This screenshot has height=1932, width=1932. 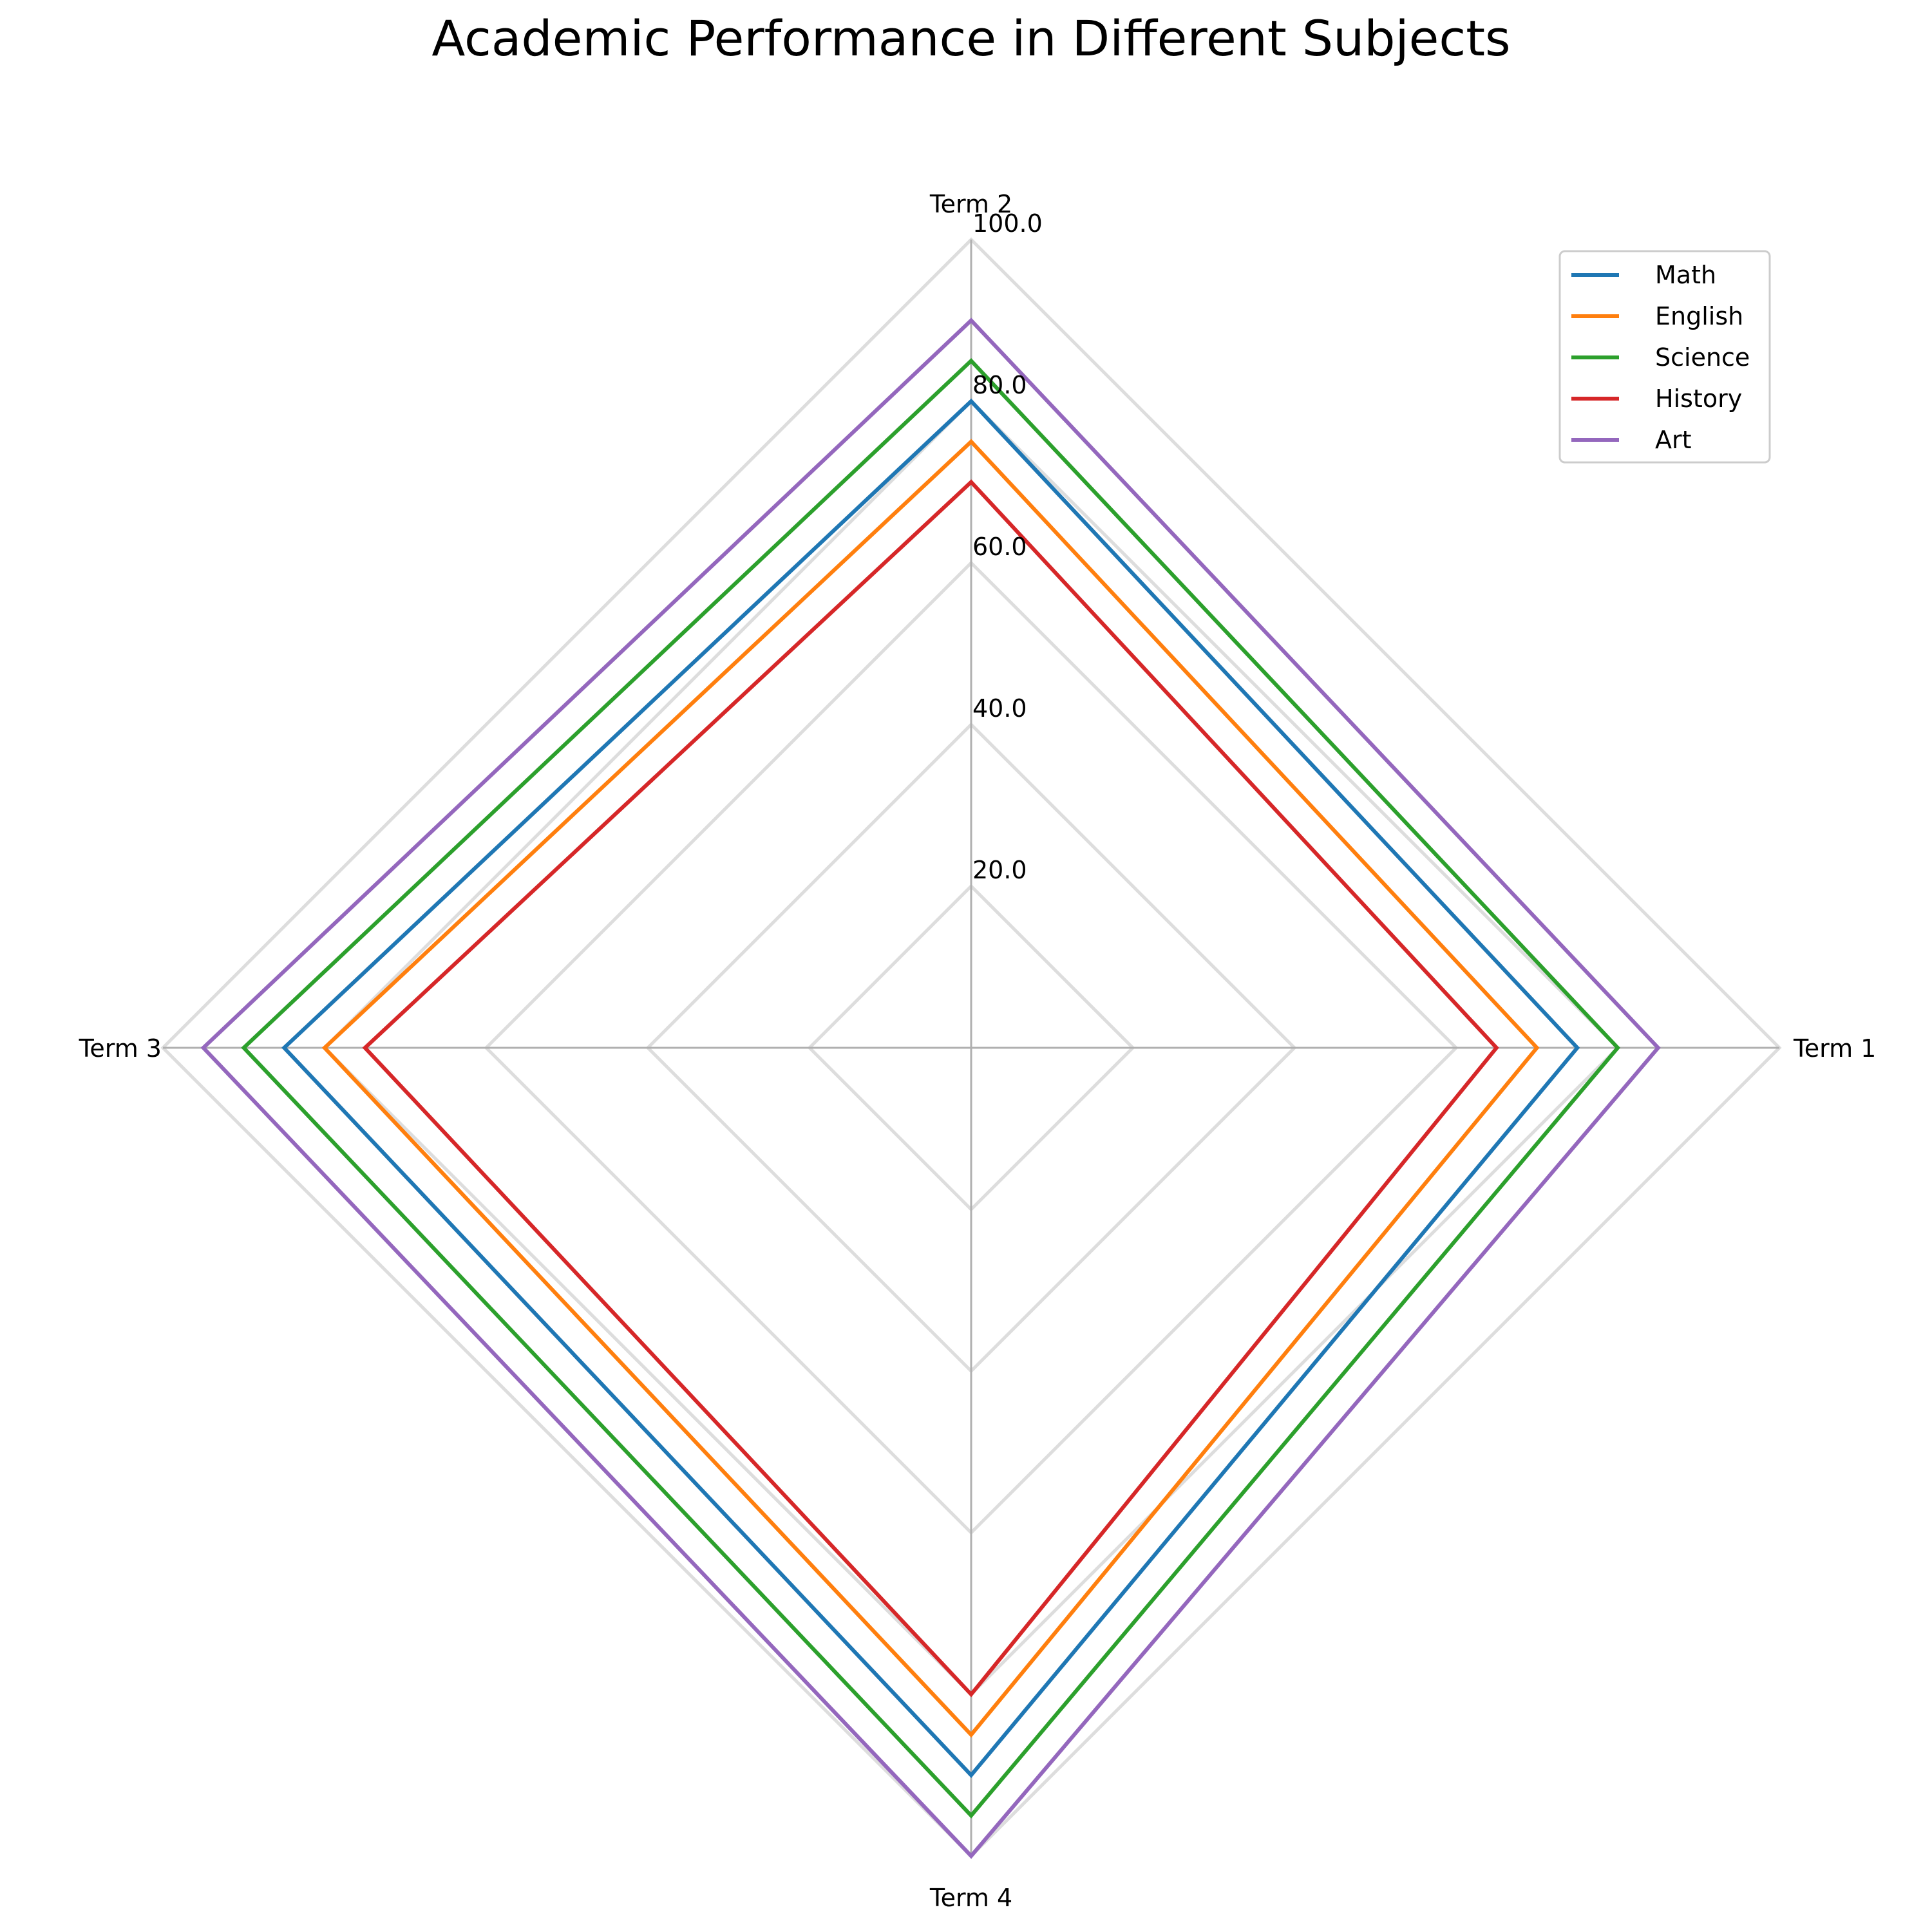 What do you see at coordinates (1000, 870) in the screenshot?
I see `r-tick-label: 20.0` at bounding box center [1000, 870].